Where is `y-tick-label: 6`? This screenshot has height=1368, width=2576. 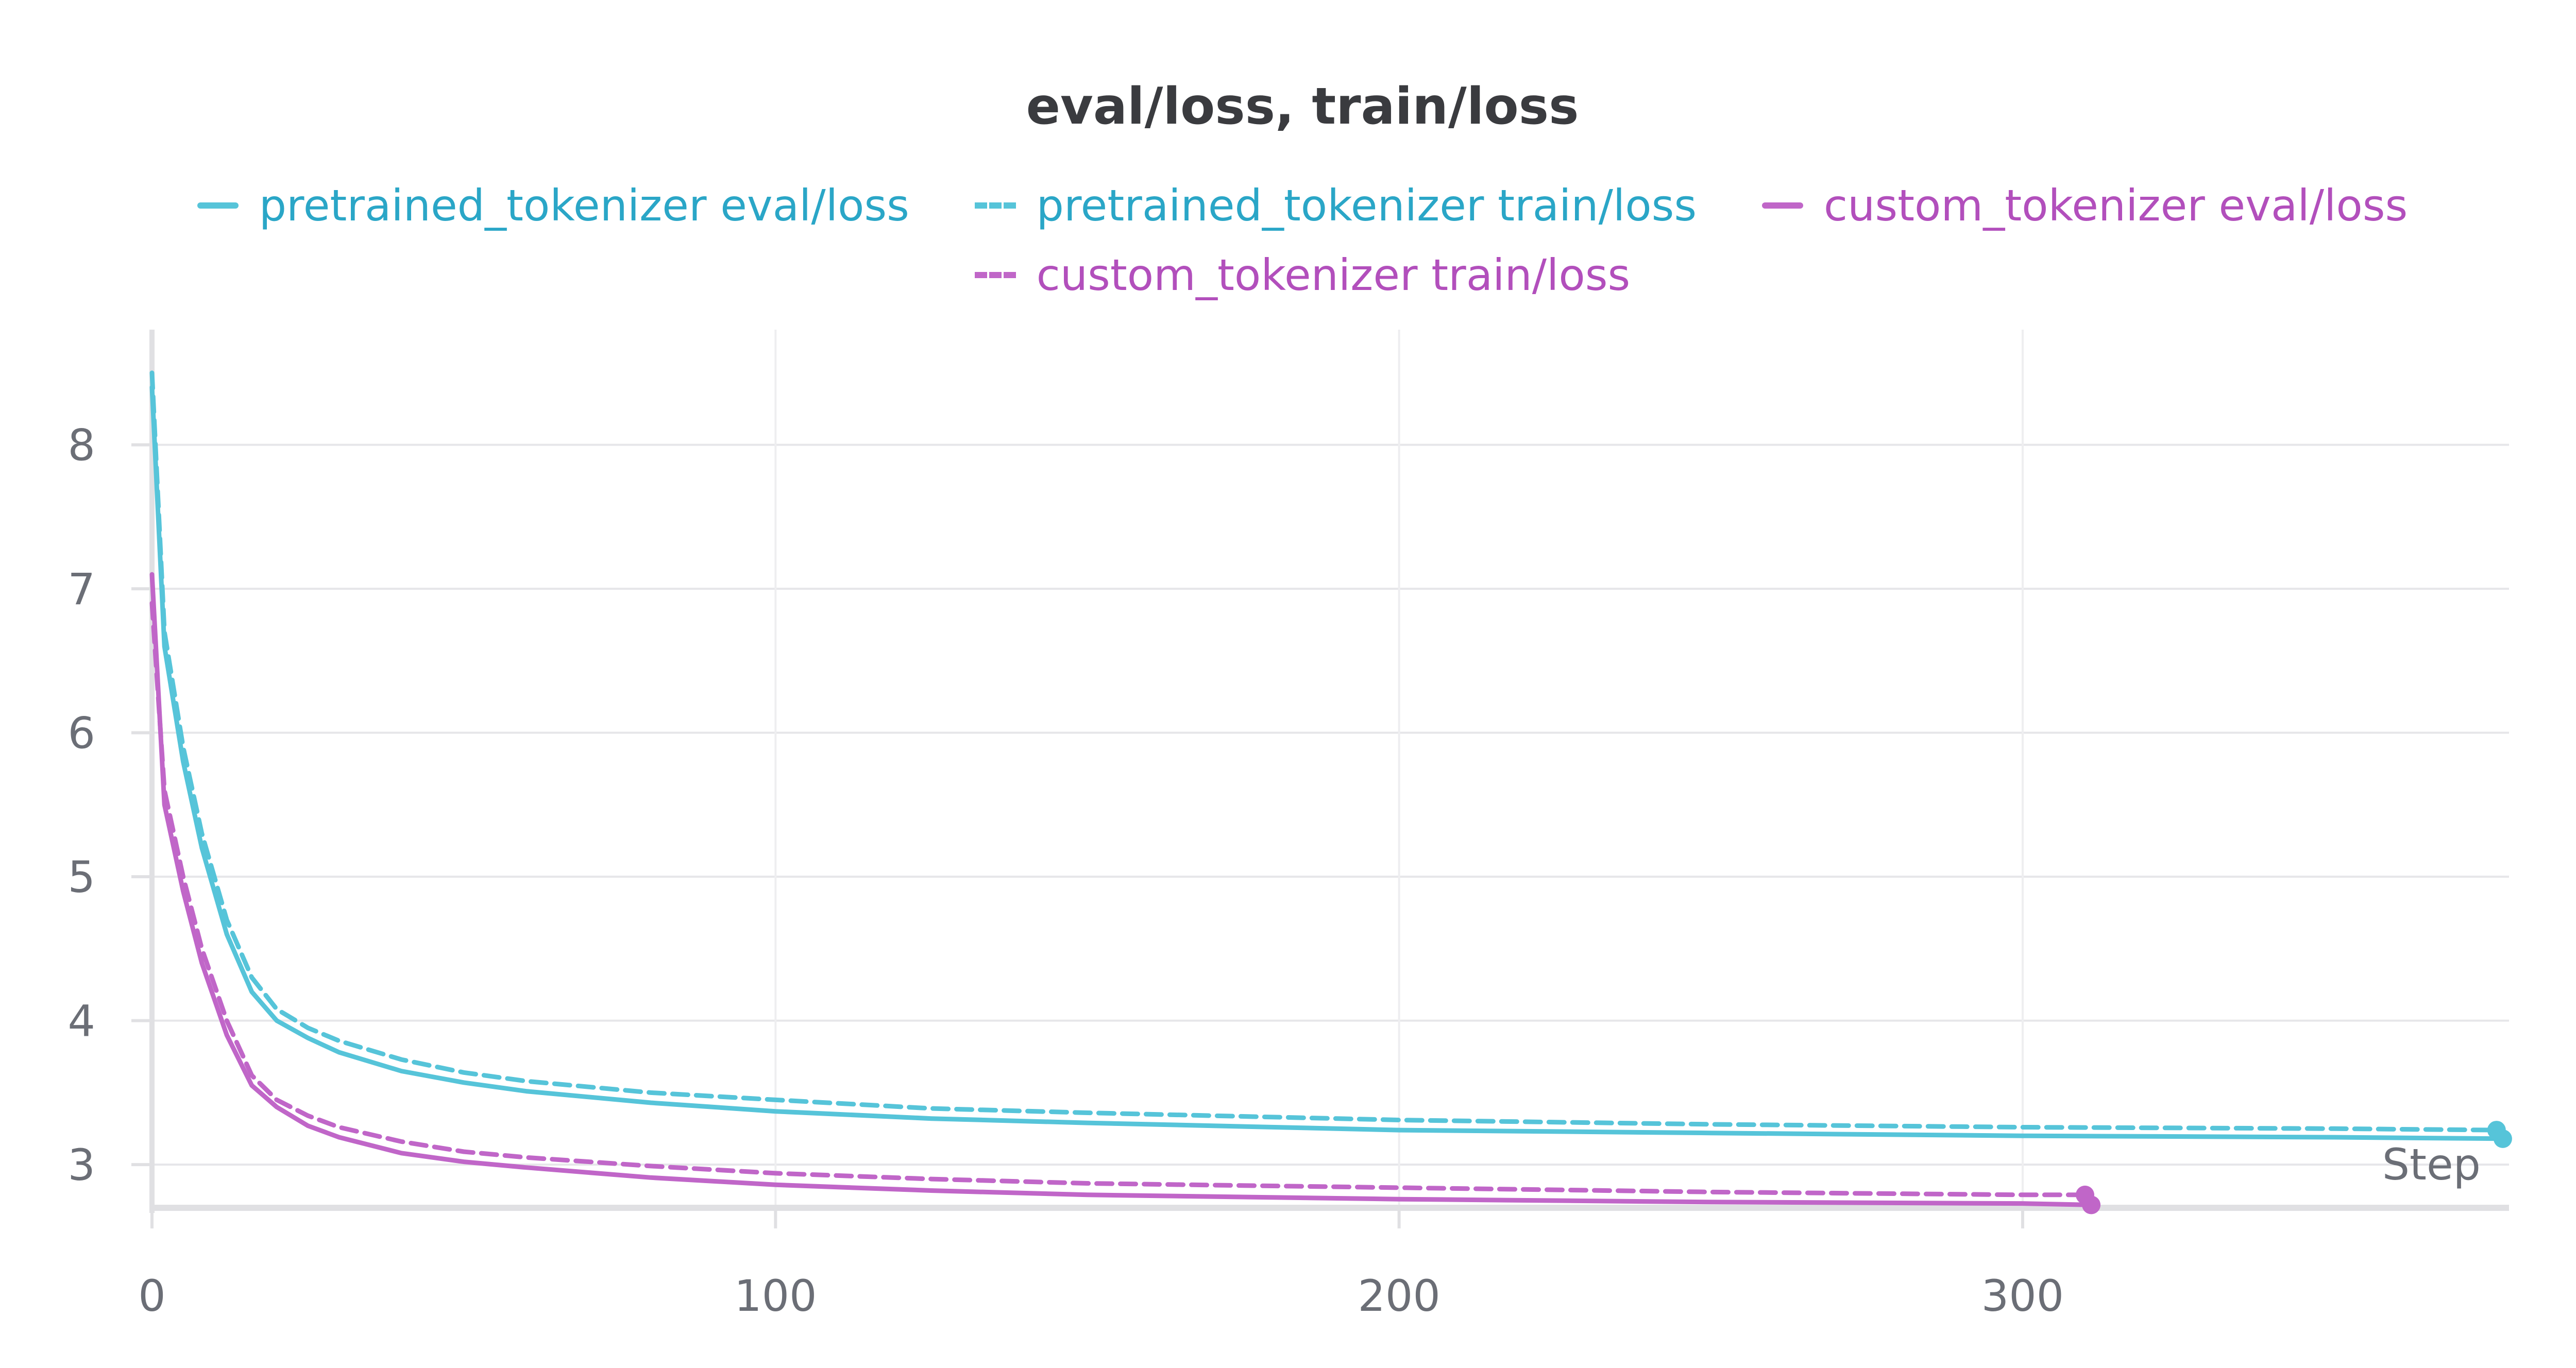
y-tick-label: 6 is located at coordinates (81, 733).